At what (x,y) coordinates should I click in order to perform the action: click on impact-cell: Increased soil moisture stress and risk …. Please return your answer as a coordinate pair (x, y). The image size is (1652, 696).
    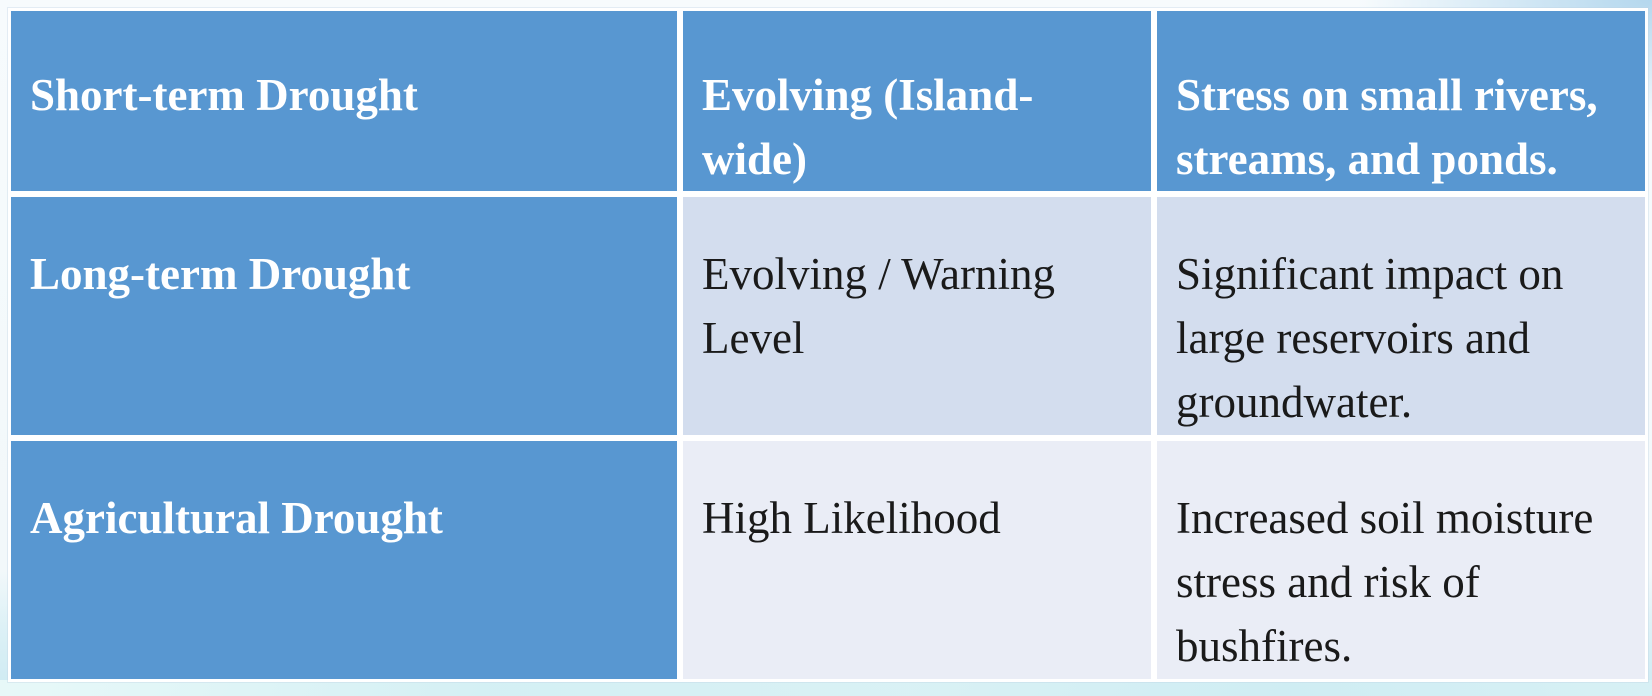
    Looking at the image, I should click on (1401, 560).